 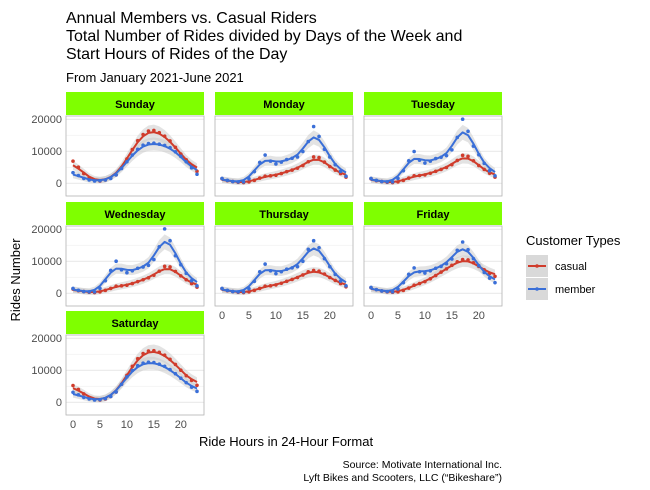 I want to click on x-tick-label-thursday-2: 10, so click(x=276, y=316).